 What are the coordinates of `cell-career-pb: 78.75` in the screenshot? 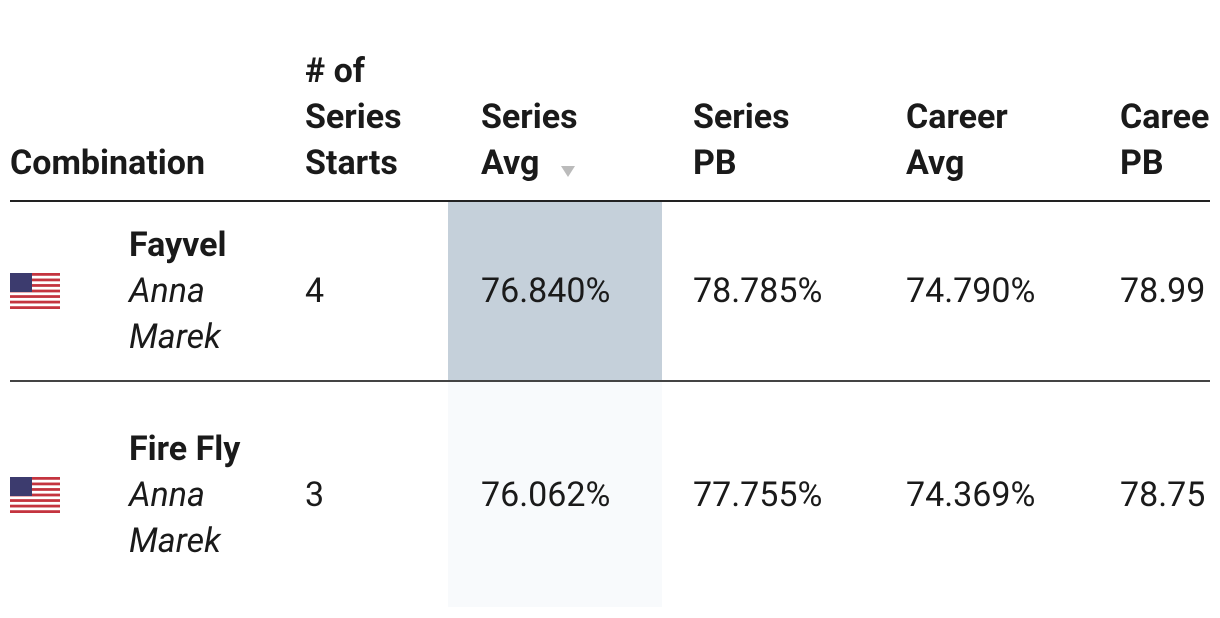 It's located at (1163, 494).